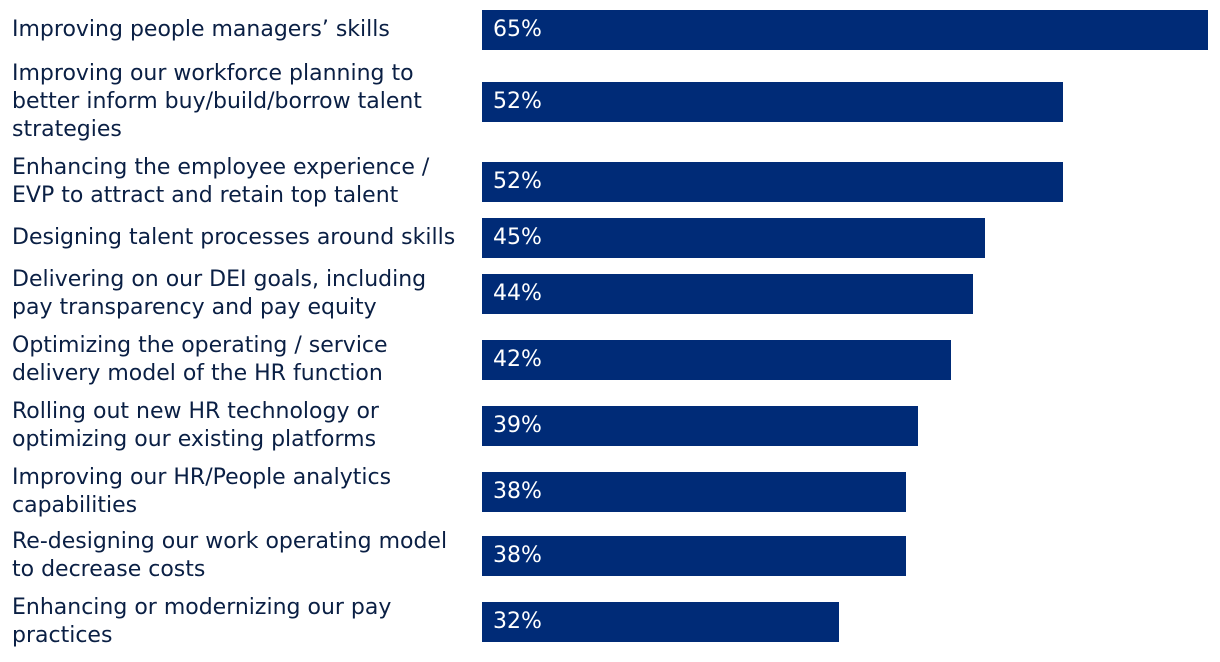  What do you see at coordinates (201, 29) in the screenshot?
I see `category-label: Improving people managers’ skills` at bounding box center [201, 29].